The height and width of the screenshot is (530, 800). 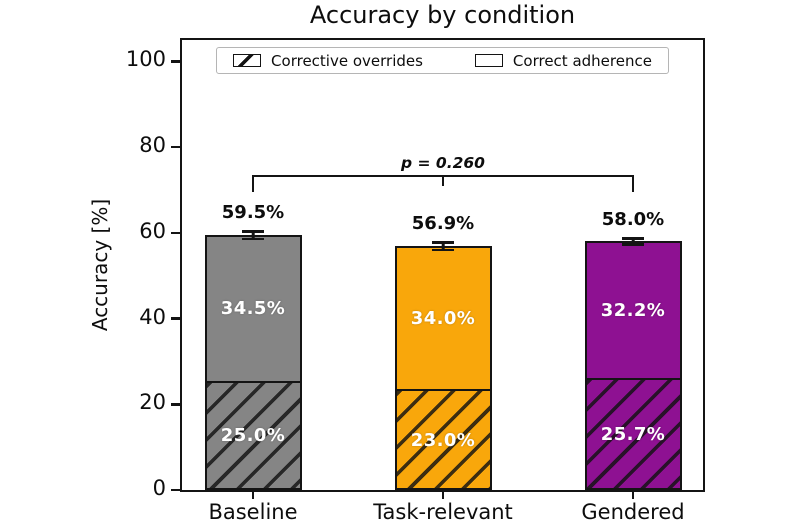 I want to click on legend-item-corrective-overrides: Corrective overrides, so click(x=328, y=61).